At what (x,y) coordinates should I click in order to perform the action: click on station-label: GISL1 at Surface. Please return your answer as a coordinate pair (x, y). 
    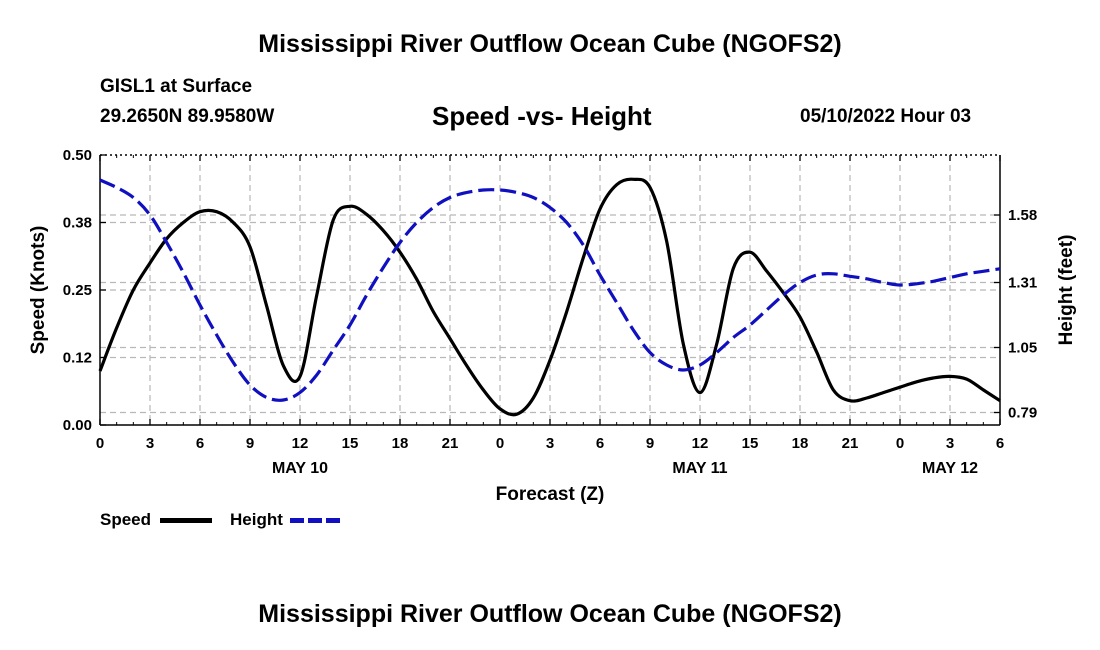
    Looking at the image, I should click on (176, 86).